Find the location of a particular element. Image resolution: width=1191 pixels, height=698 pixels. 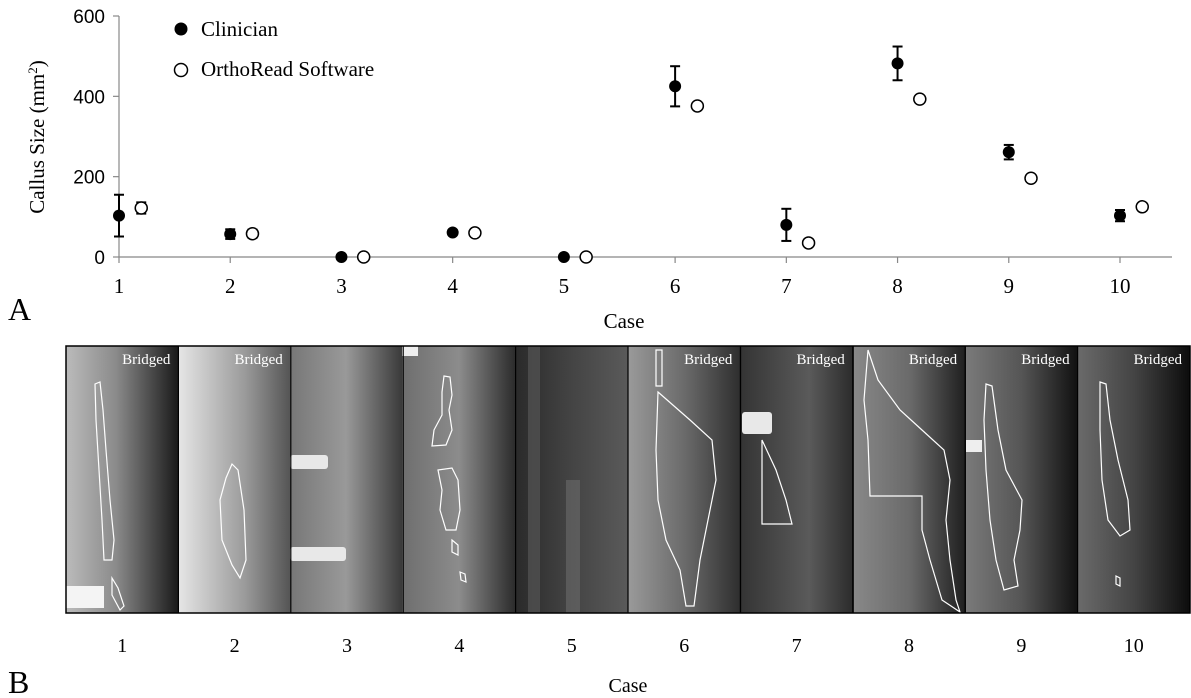

case-label: 6 is located at coordinates (684, 646).